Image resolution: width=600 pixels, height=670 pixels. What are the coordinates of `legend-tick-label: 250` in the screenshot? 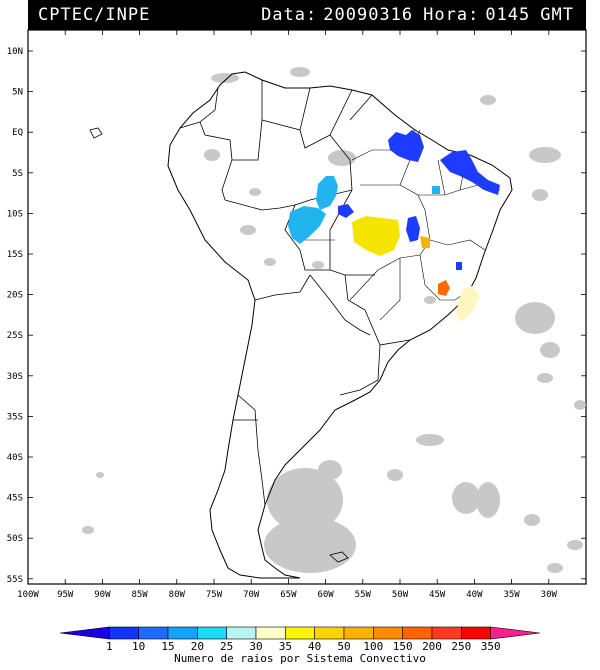 It's located at (461, 646).